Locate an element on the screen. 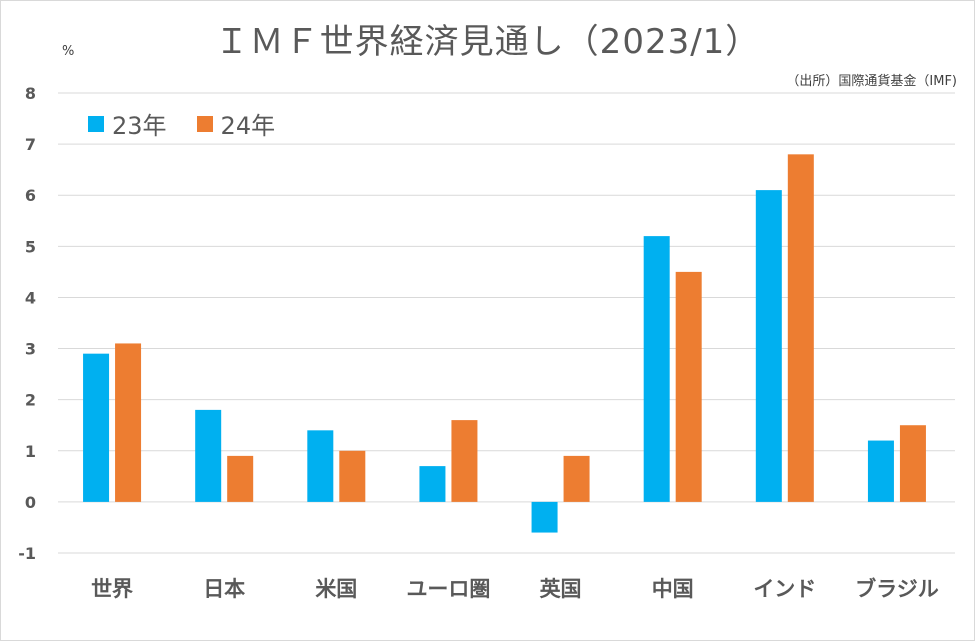 Image resolution: width=975 pixels, height=641 pixels. x-tick-label: ブラジル is located at coordinates (897, 589).